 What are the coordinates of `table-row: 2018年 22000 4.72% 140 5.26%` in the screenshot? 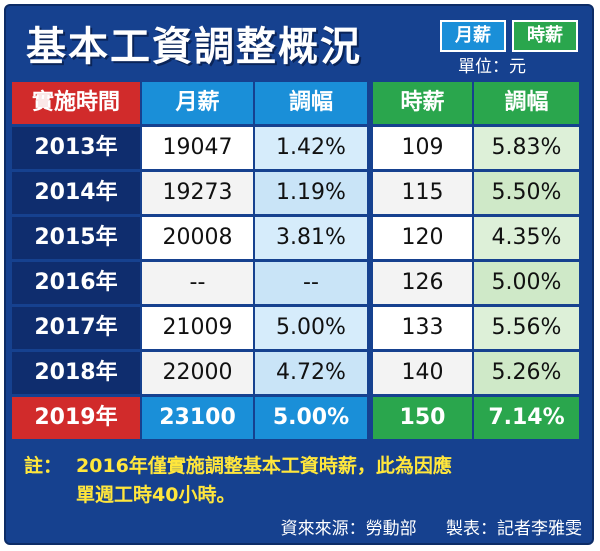 It's located at (295, 373).